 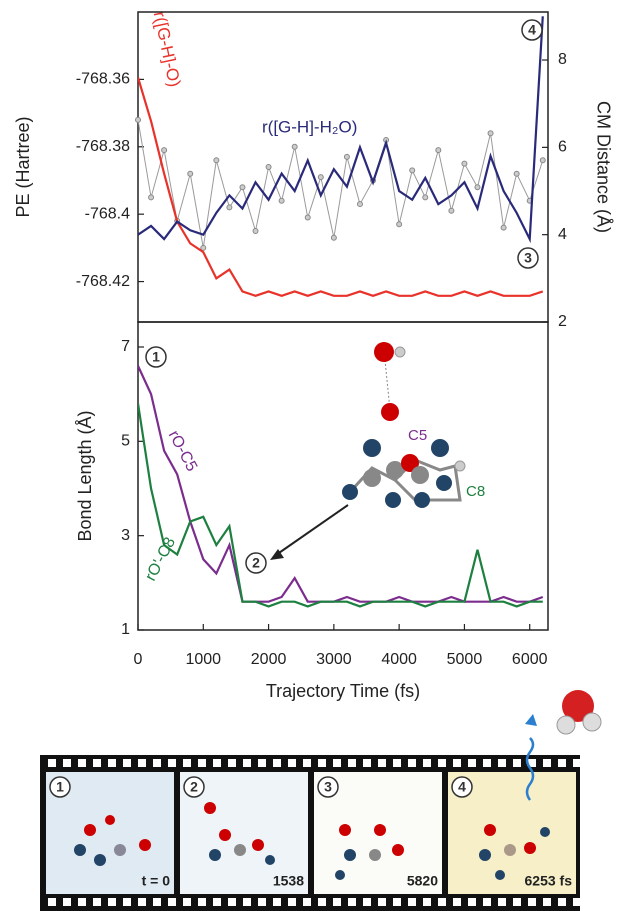 What do you see at coordinates (256, 563) in the screenshot?
I see `point-label: 2` at bounding box center [256, 563].